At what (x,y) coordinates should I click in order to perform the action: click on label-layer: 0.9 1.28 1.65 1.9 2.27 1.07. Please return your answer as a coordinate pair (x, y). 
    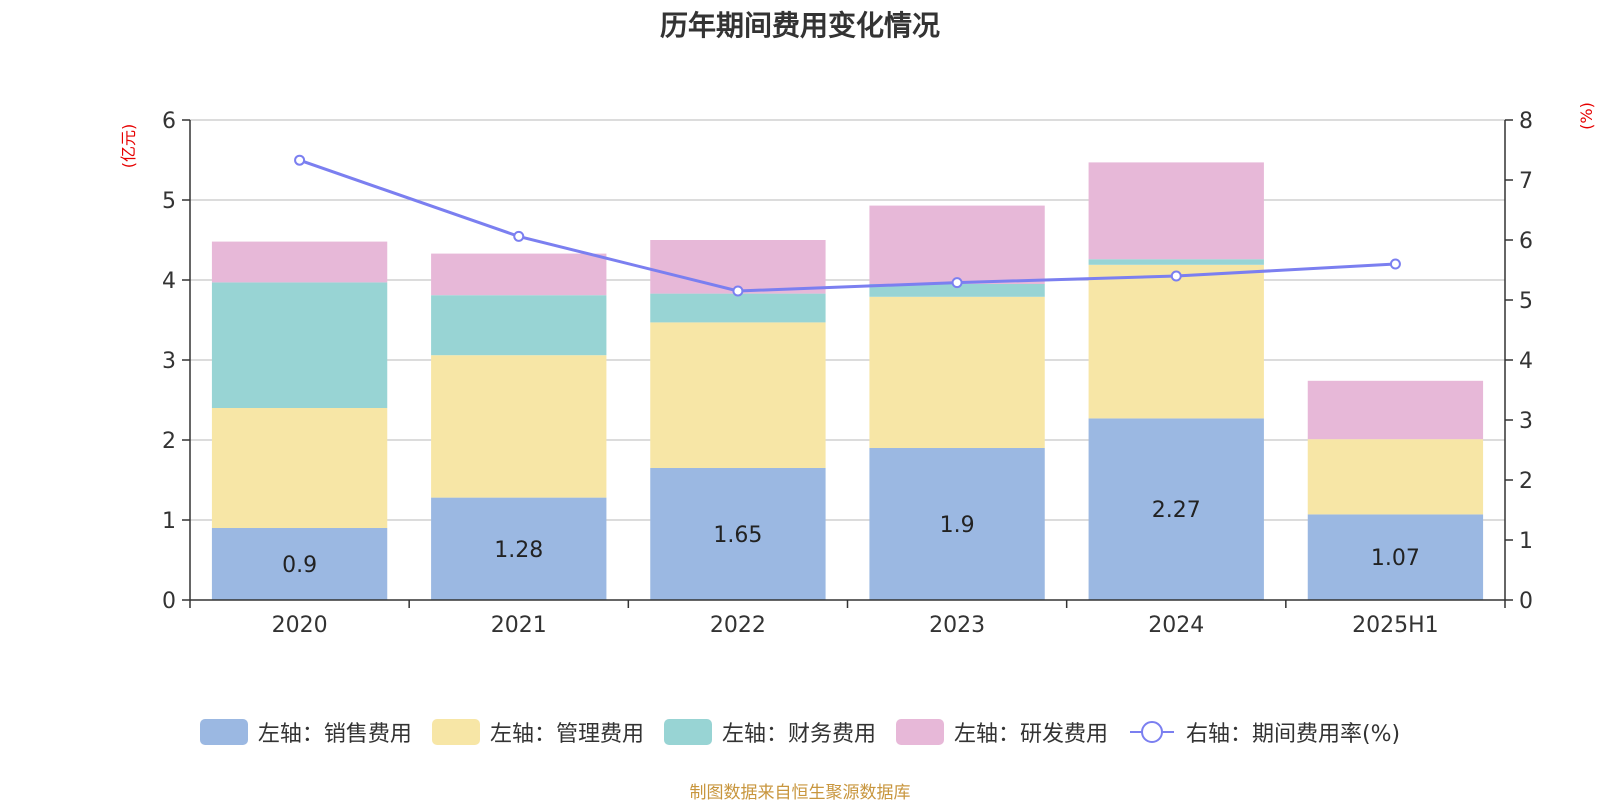
    Looking at the image, I should click on (851, 538).